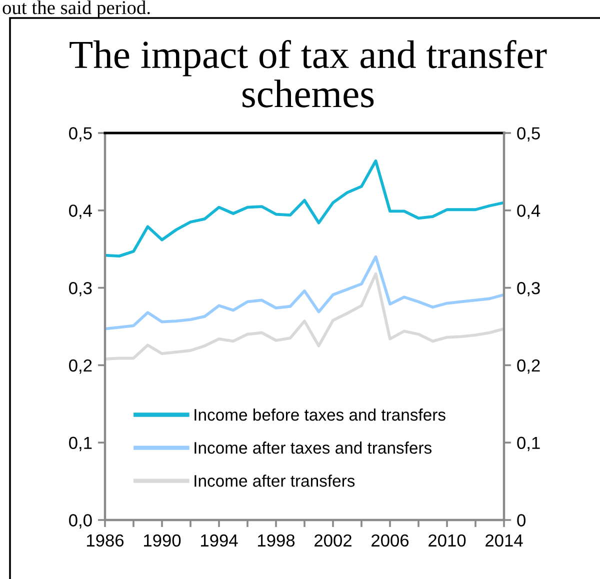  What do you see at coordinates (504, 540) in the screenshot?
I see `x-tick-label: 2014` at bounding box center [504, 540].